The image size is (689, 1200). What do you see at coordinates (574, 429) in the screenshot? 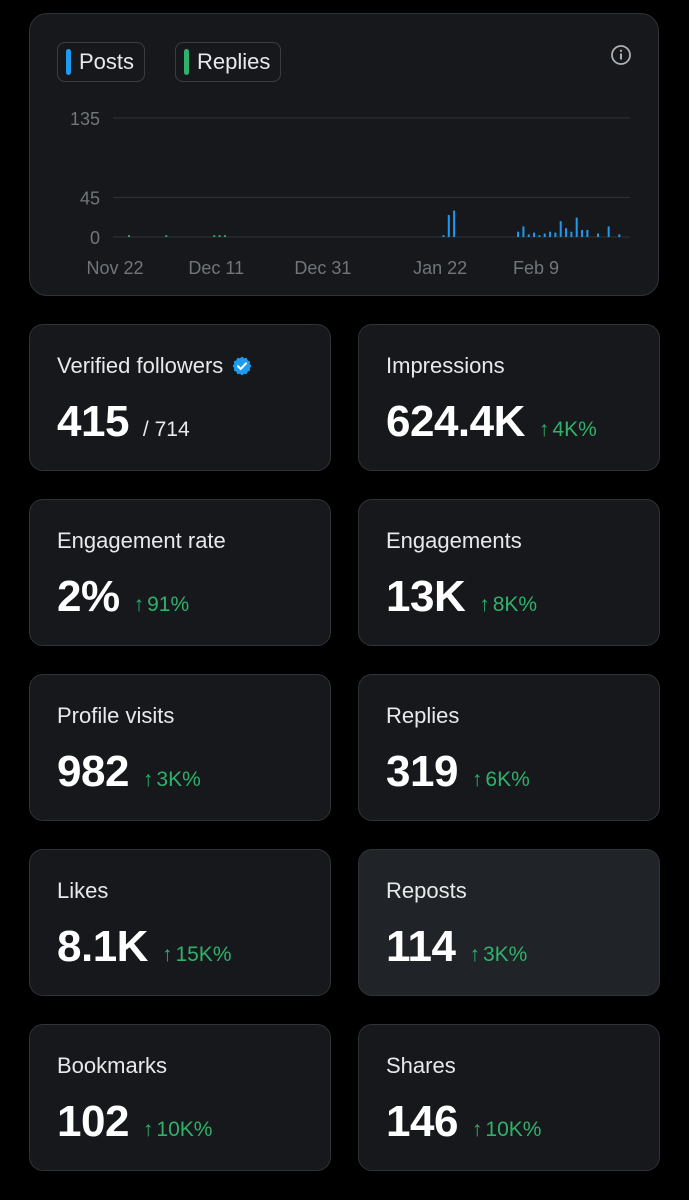
I see `metric-change-value: 4K%` at bounding box center [574, 429].